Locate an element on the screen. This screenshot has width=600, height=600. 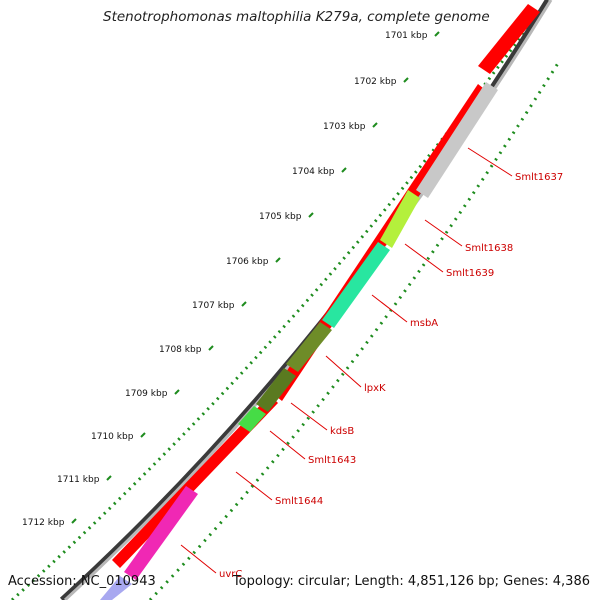
gene-smlt1637 is located at coordinates (457, 140).